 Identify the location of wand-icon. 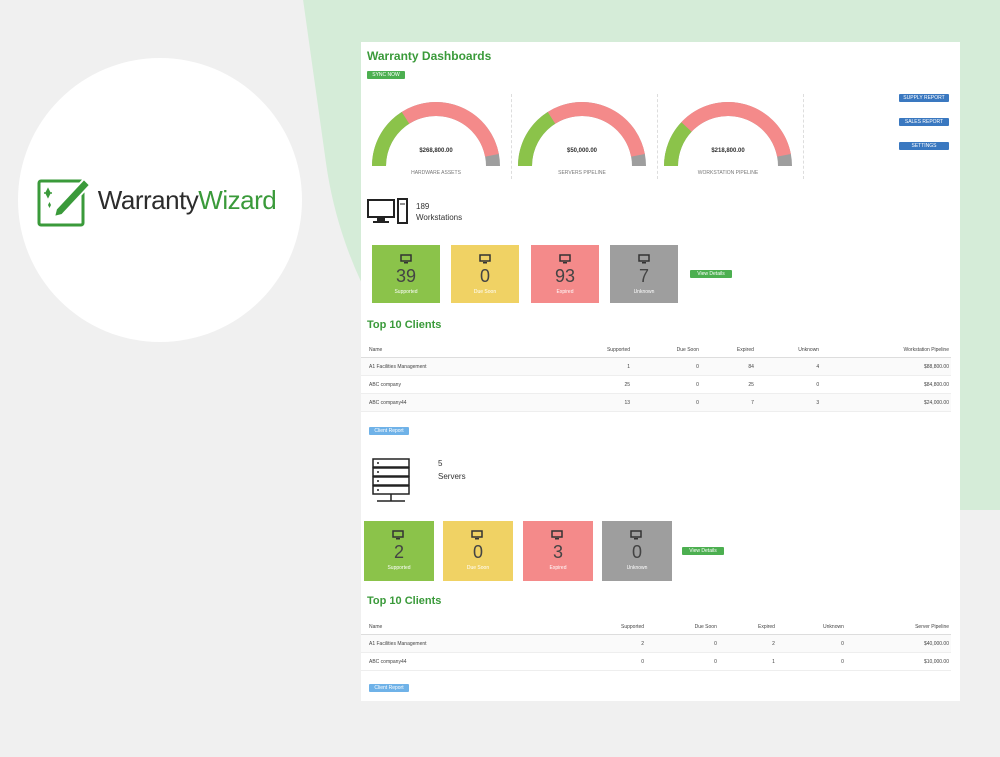
(64, 202).